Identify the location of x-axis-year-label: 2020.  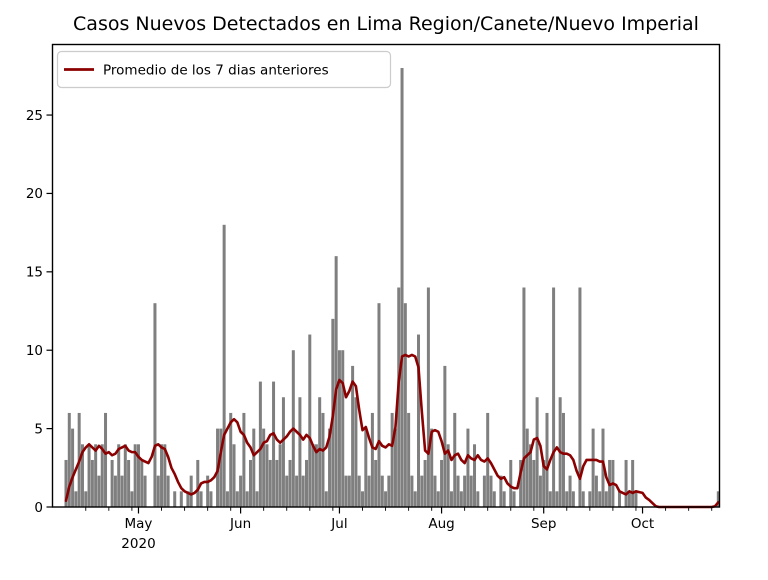
(138, 544).